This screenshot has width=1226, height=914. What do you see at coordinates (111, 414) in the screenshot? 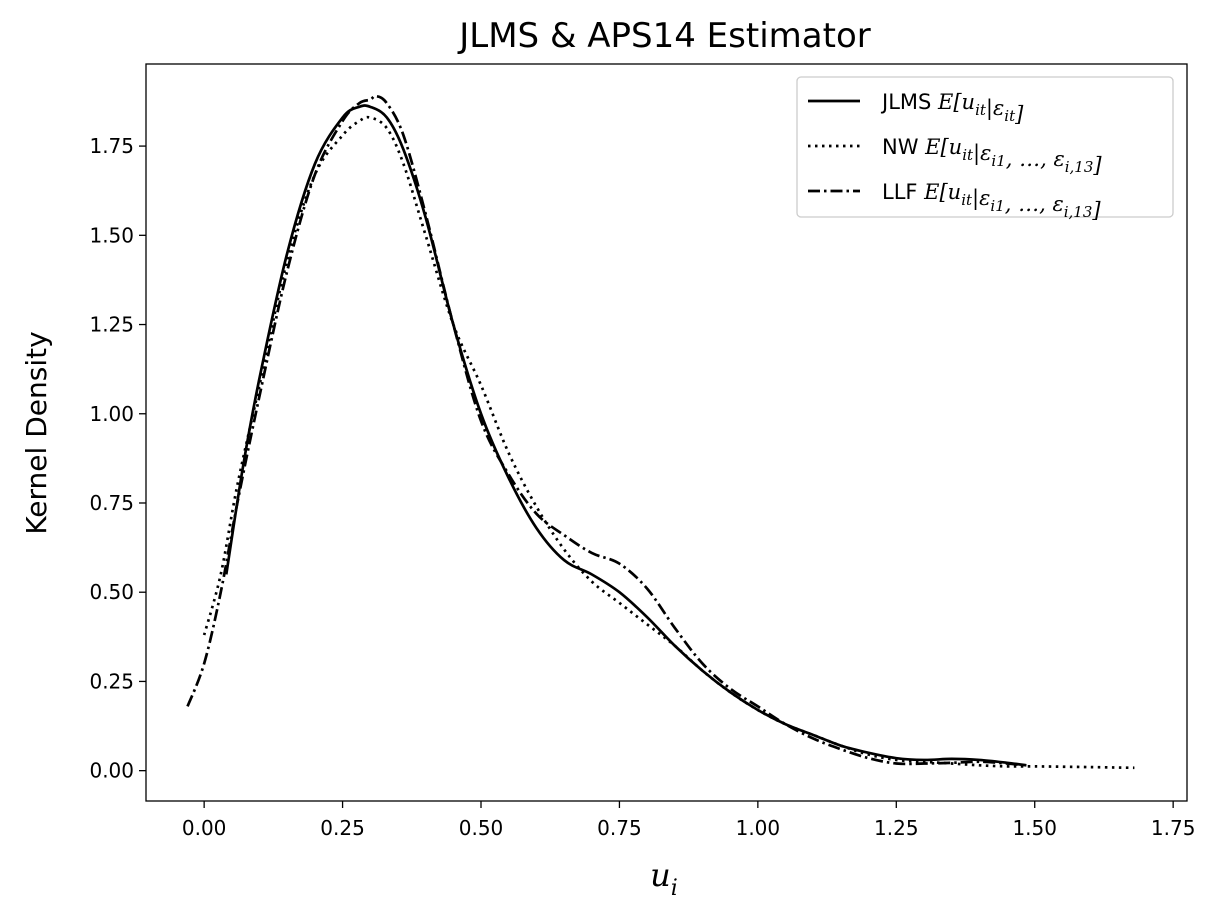
I see `y-tick-label: 1.00` at bounding box center [111, 414].